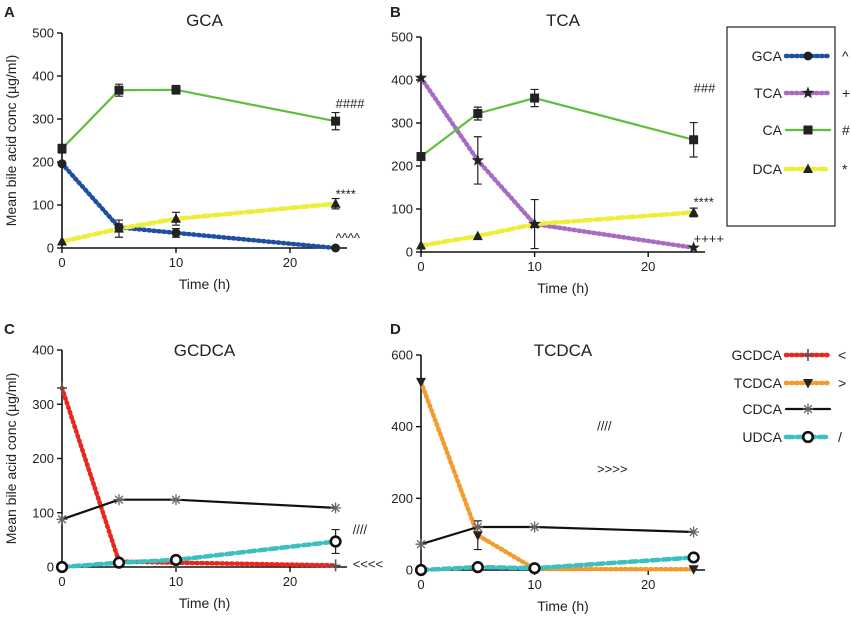  I want to click on legend-marker-gcdca, so click(808, 355).